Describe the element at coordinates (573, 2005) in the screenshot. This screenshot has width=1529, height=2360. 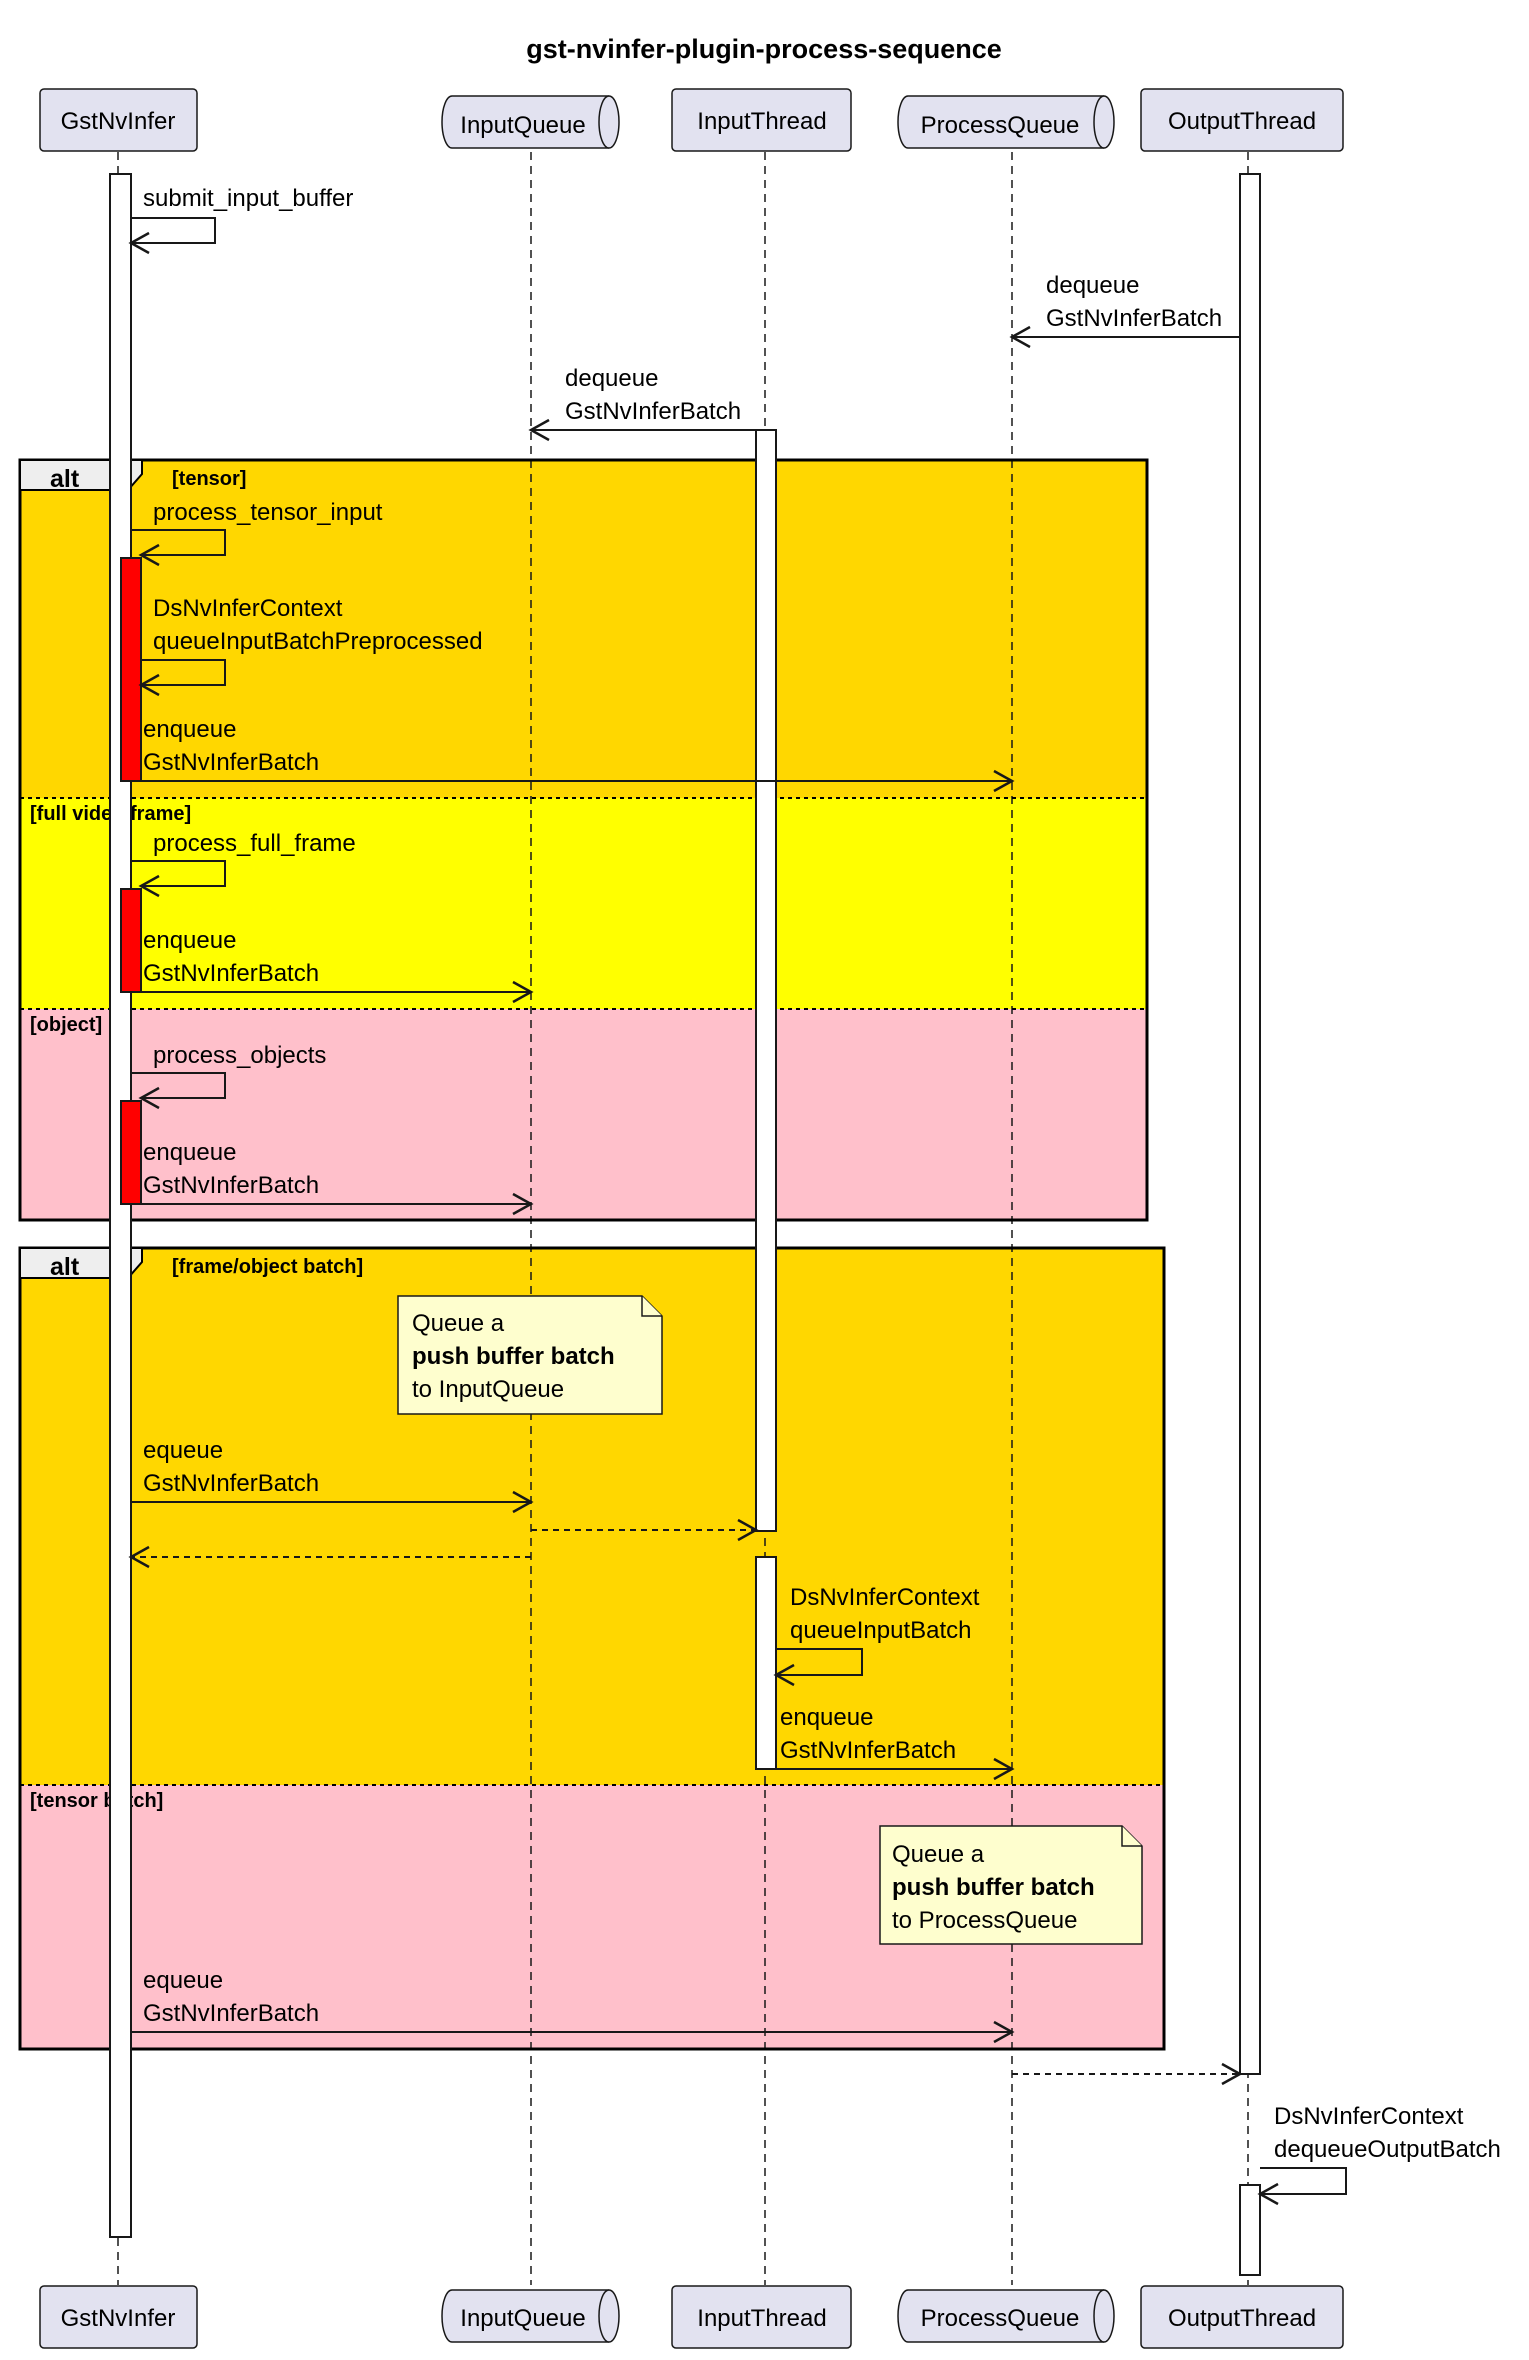
I see `tensor-batch-equeue-message: equeue GstNvInferBatch` at that location.